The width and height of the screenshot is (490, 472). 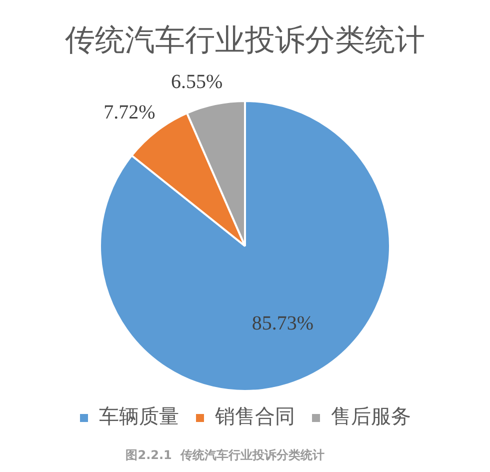 I want to click on caption: 图2.2.1 传统汽车行业投诉分类统计, so click(x=225, y=455).